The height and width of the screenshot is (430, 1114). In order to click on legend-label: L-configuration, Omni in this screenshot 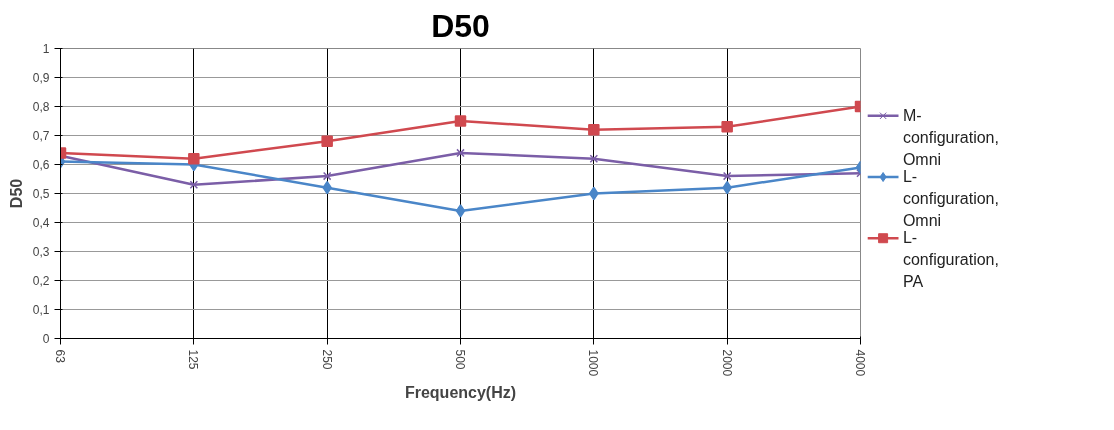, I will do `click(950, 198)`.